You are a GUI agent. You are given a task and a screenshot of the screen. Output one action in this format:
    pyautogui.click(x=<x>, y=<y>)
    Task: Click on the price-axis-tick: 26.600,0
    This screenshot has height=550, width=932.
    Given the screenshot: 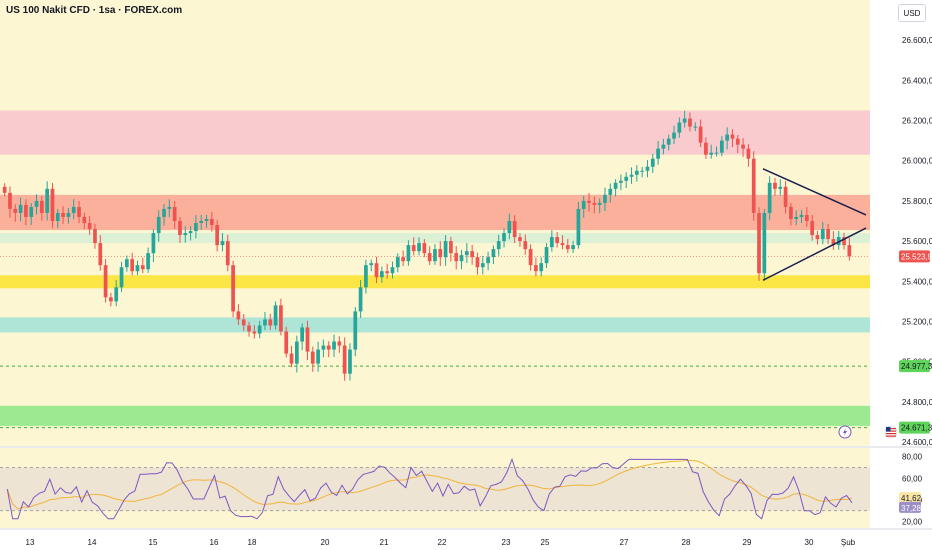 What is the action you would take?
    pyautogui.click(x=917, y=40)
    